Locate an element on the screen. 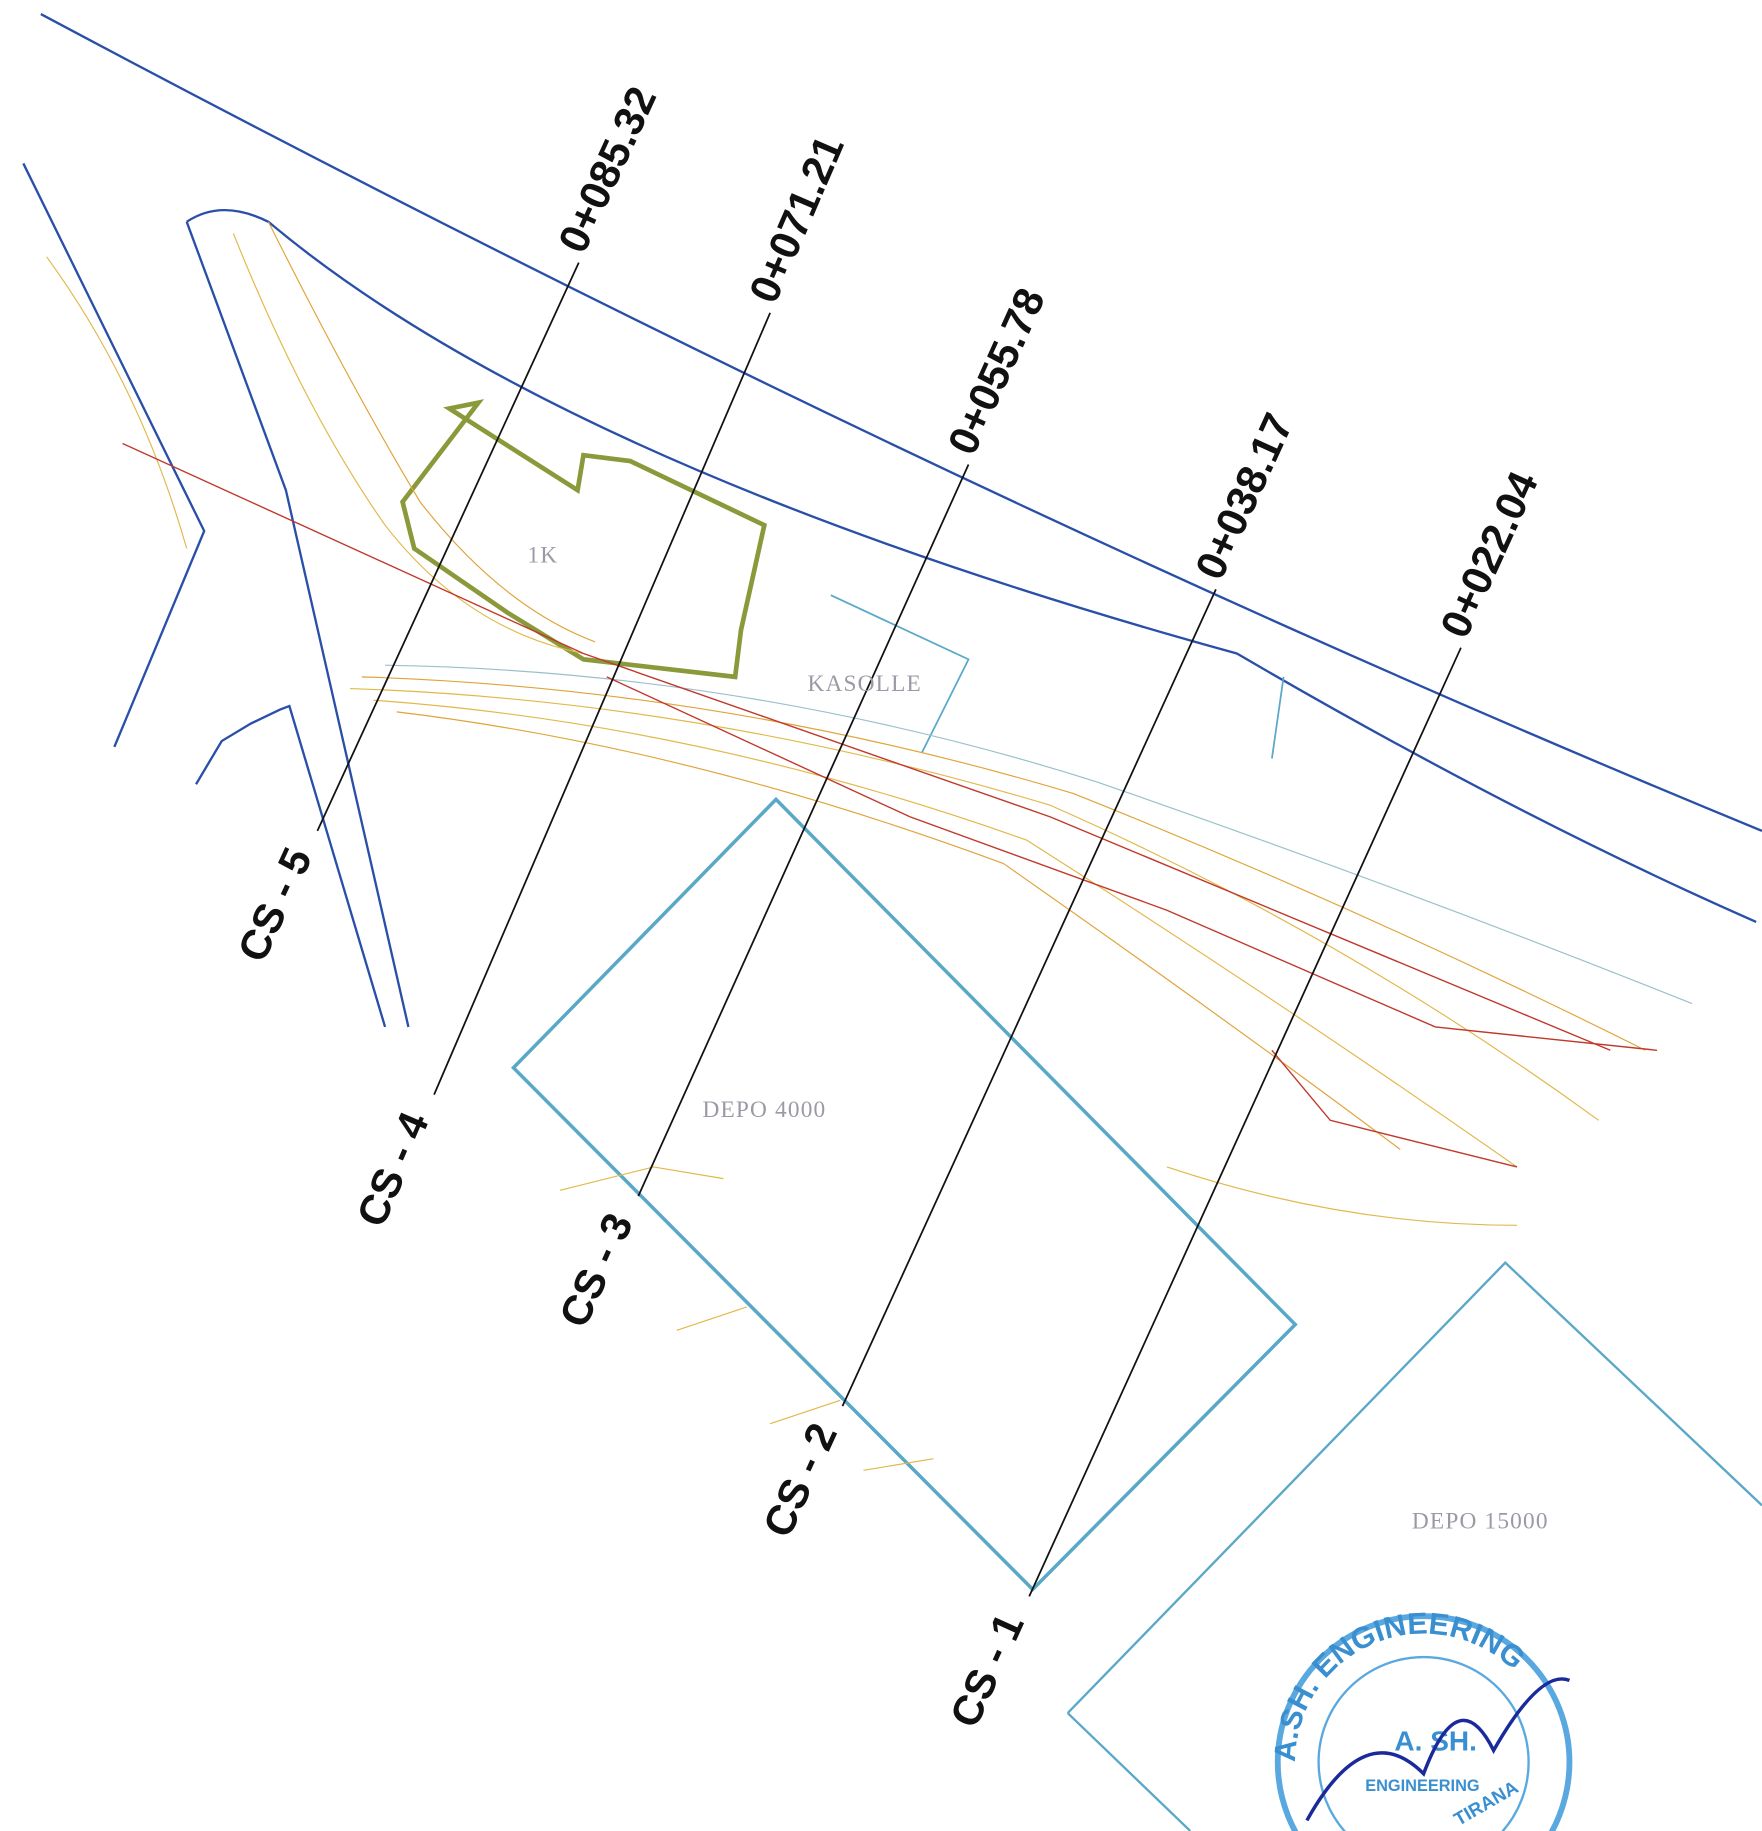 The image size is (1762, 1831). station-label: 0+071.21 is located at coordinates (796, 219).